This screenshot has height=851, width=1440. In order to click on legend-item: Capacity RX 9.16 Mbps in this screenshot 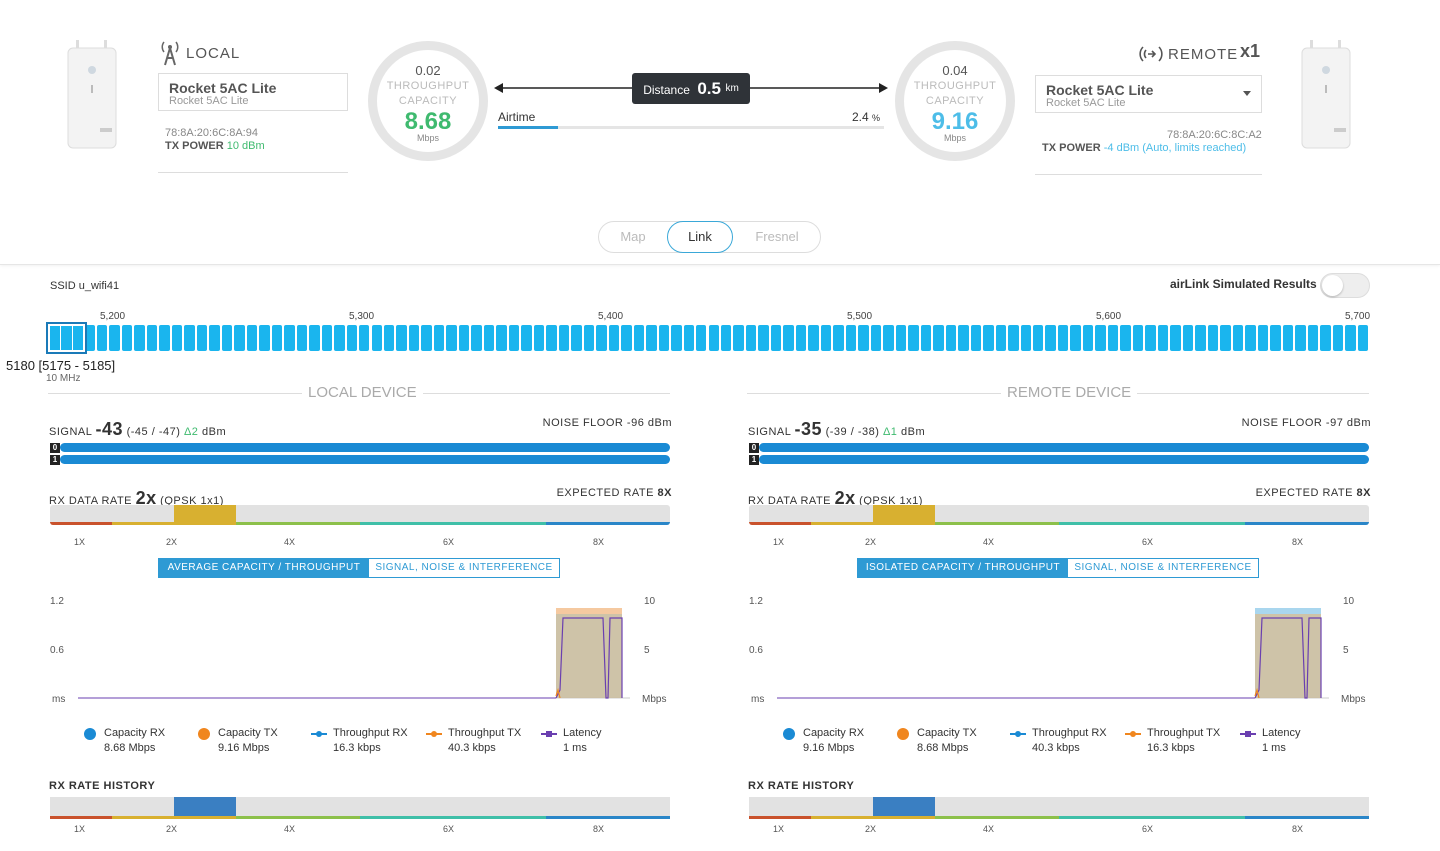, I will do `click(823, 740)`.